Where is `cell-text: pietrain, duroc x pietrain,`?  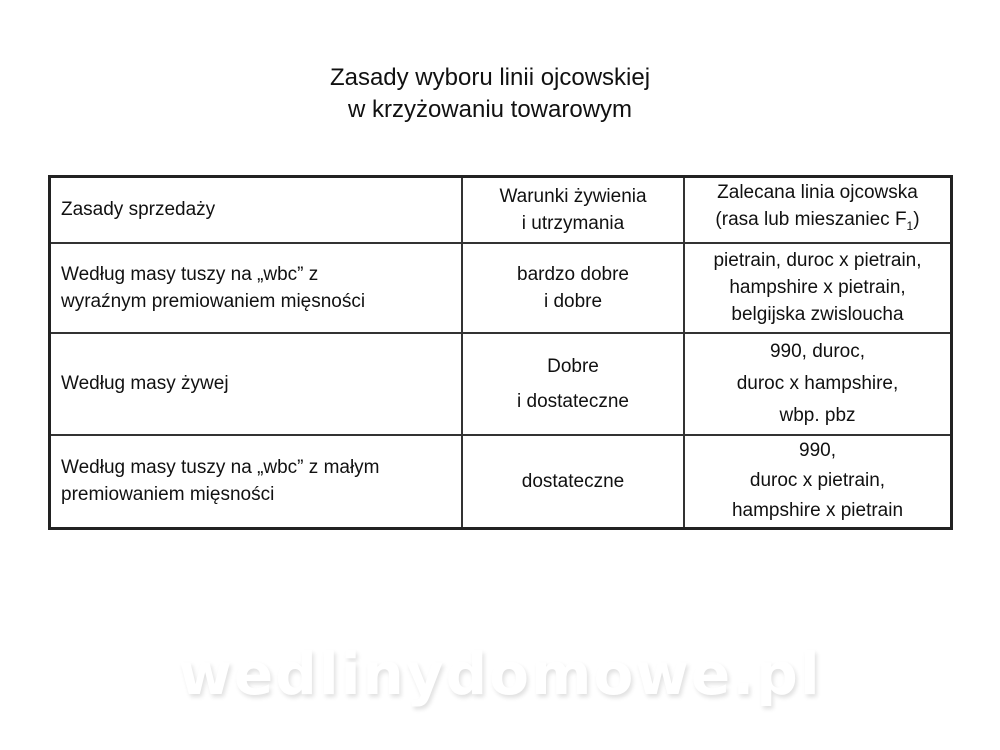 cell-text: pietrain, duroc x pietrain, is located at coordinates (817, 260).